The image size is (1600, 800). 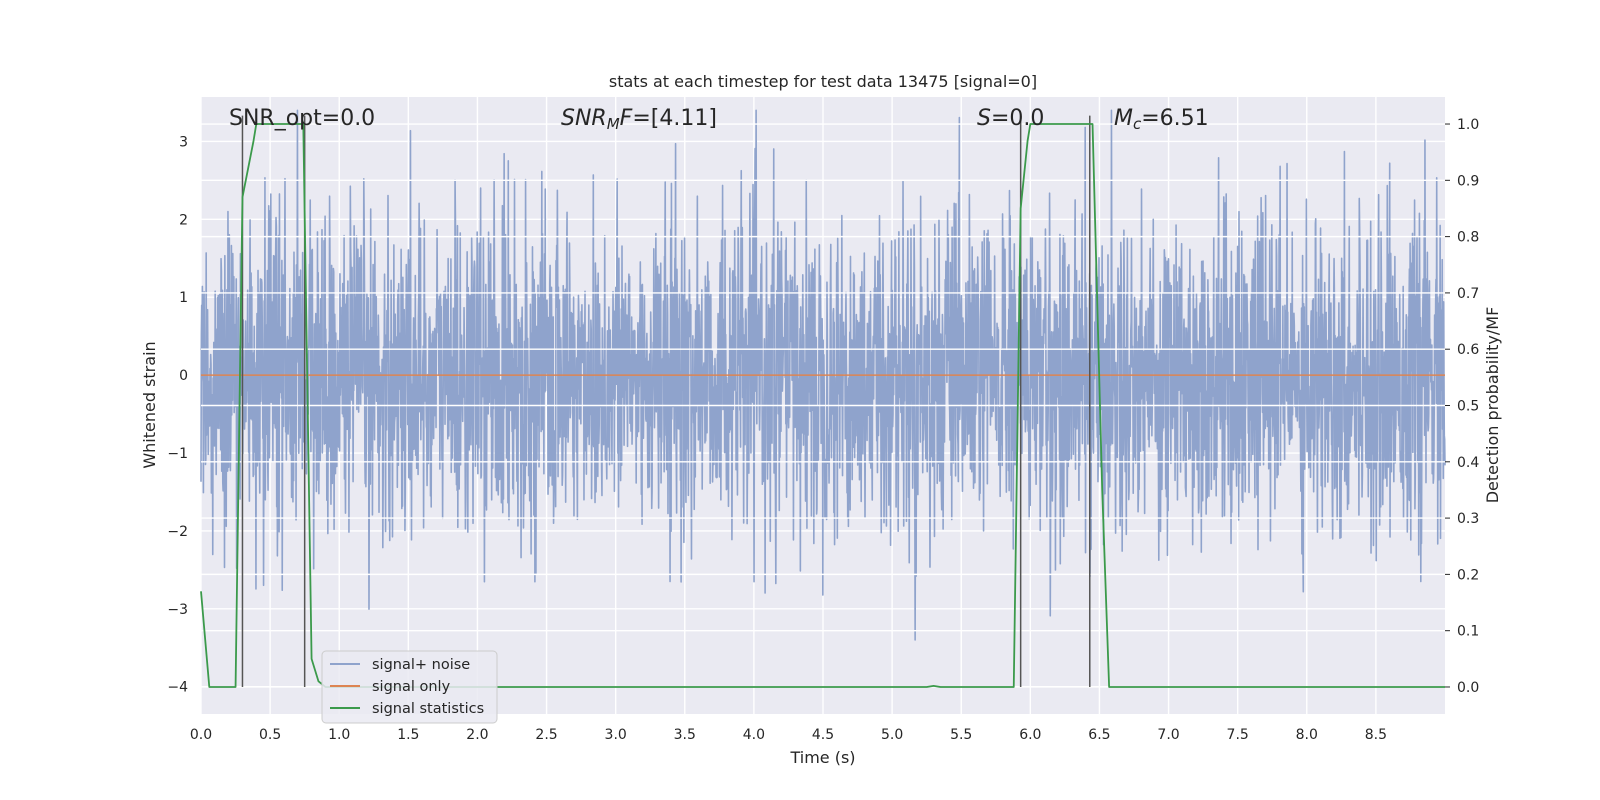 I want to click on x-tick-label: 3.0, so click(x=616, y=735).